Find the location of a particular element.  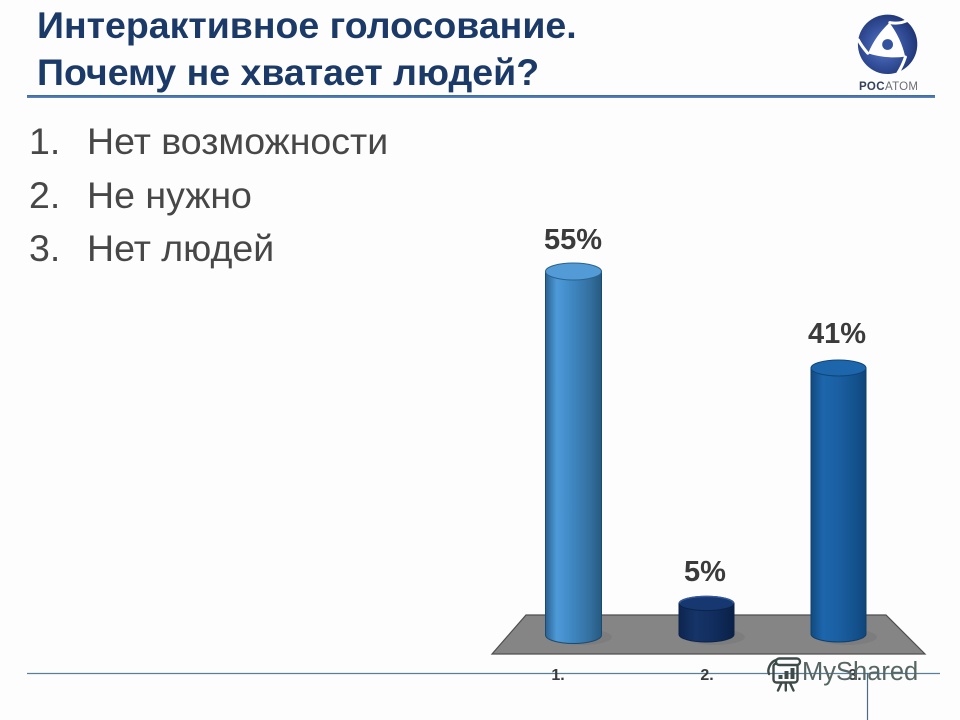

svg-text: РОСАТОМ is located at coordinates (888, 87).